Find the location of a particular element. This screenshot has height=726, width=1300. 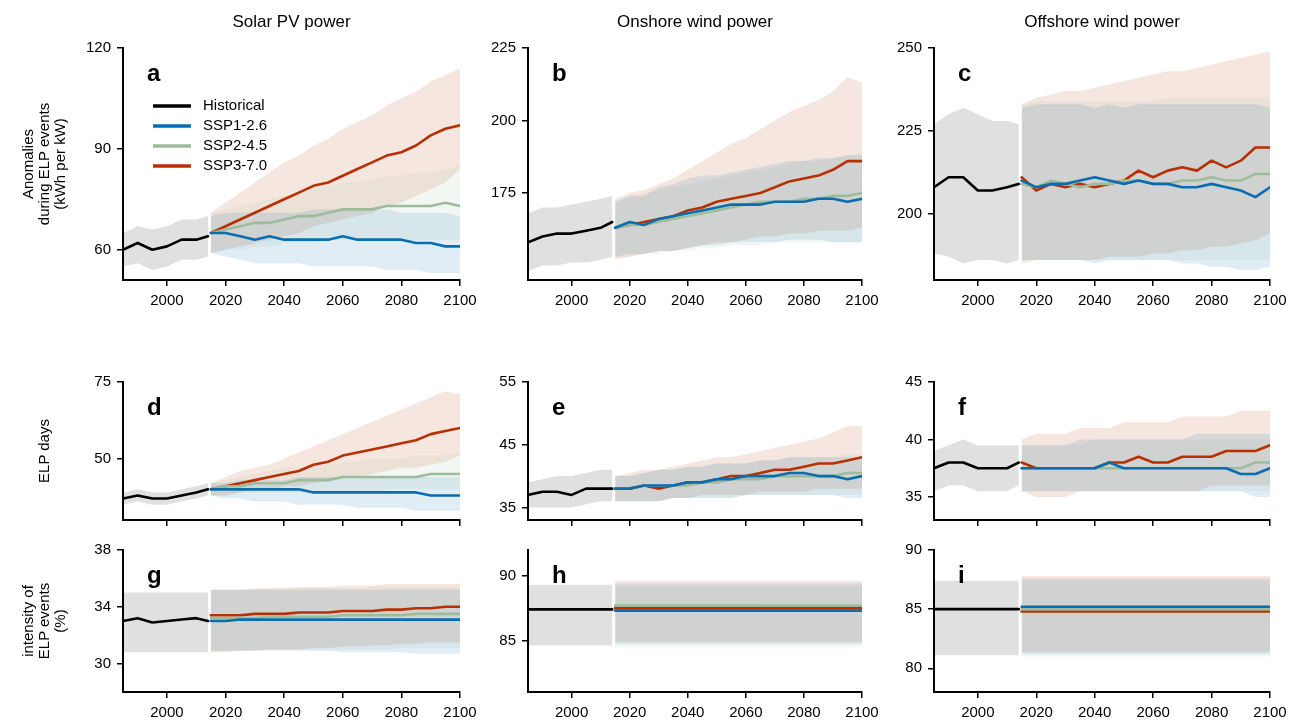

annotation: f is located at coordinates (962, 406).